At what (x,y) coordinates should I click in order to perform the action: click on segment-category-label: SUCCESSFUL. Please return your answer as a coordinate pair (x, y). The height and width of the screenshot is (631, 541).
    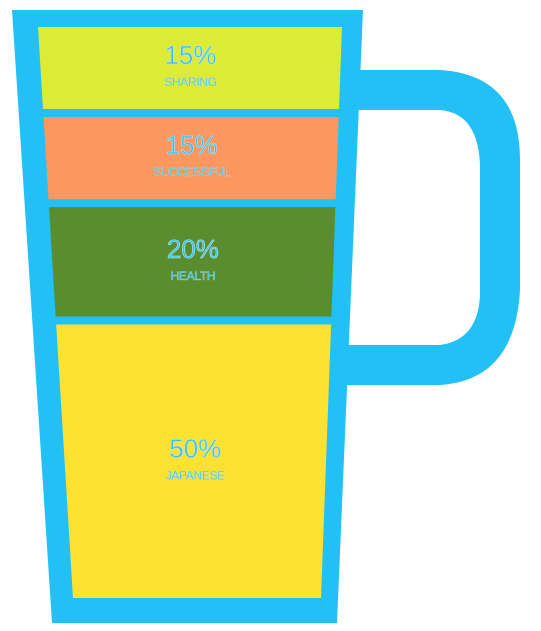
    Looking at the image, I should click on (192, 172).